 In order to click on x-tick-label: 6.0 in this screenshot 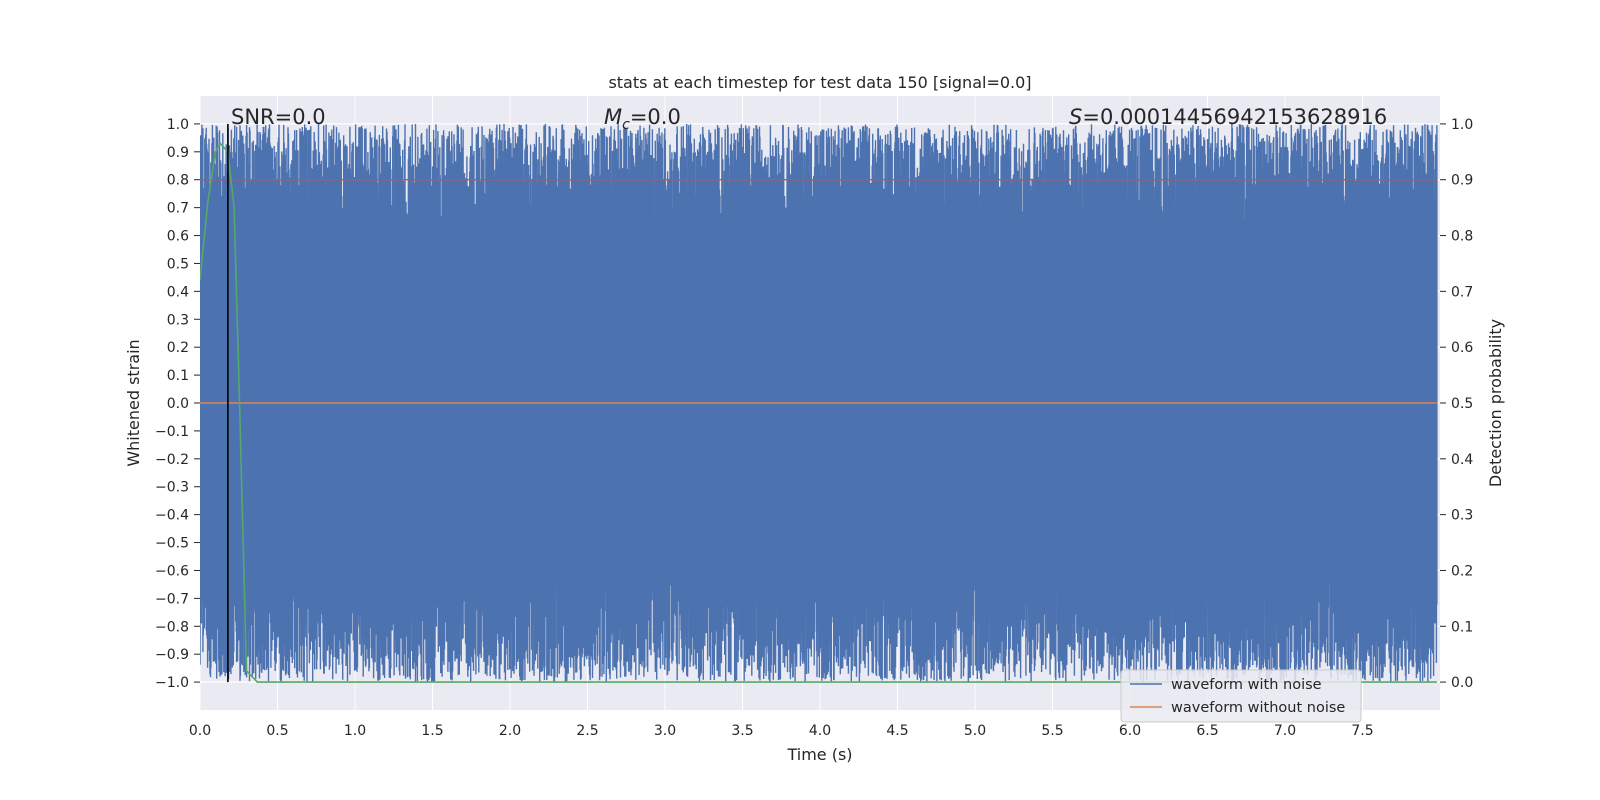, I will do `click(1130, 731)`.